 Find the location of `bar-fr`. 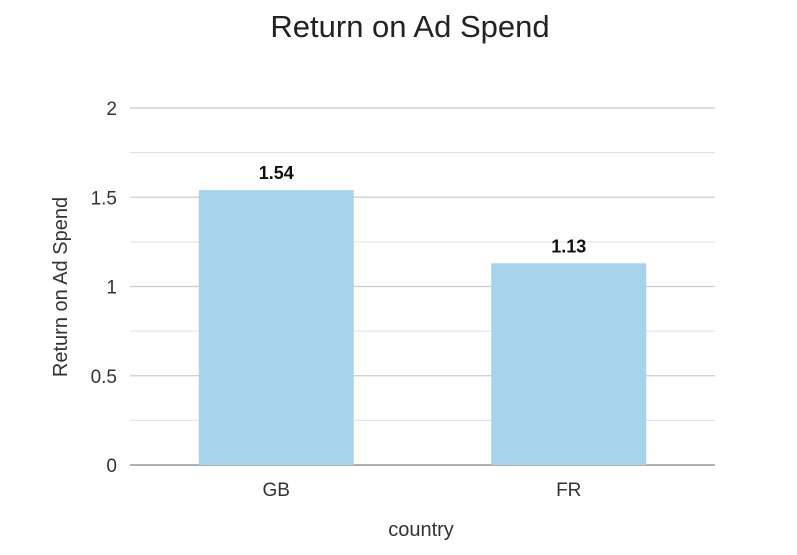

bar-fr is located at coordinates (569, 364).